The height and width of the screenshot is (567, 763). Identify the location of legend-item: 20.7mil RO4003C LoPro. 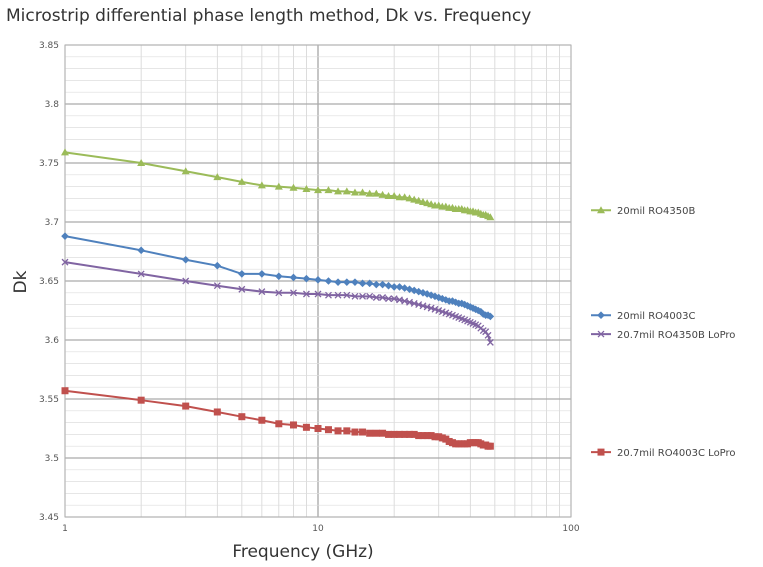
(663, 453).